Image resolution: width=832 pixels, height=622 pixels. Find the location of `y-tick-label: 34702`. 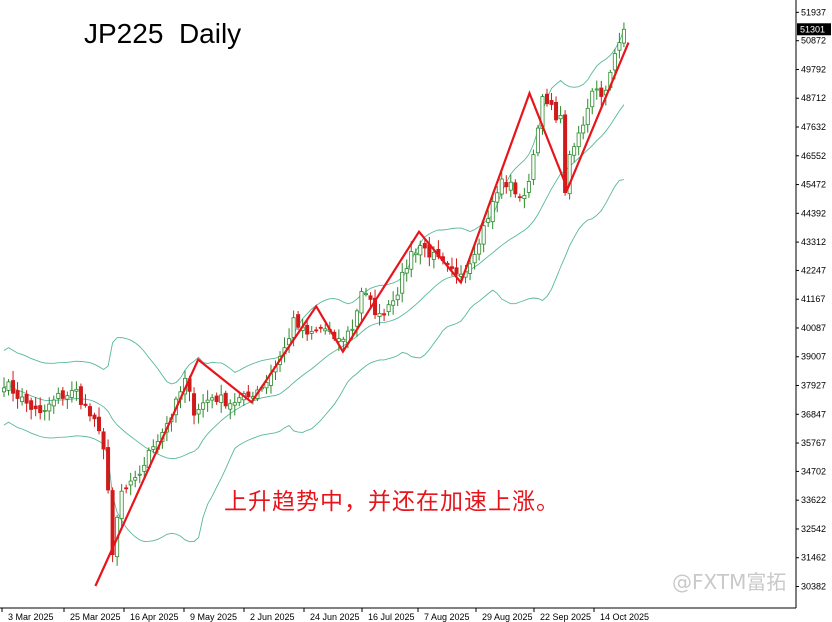

y-tick-label: 34702 is located at coordinates (813, 471).